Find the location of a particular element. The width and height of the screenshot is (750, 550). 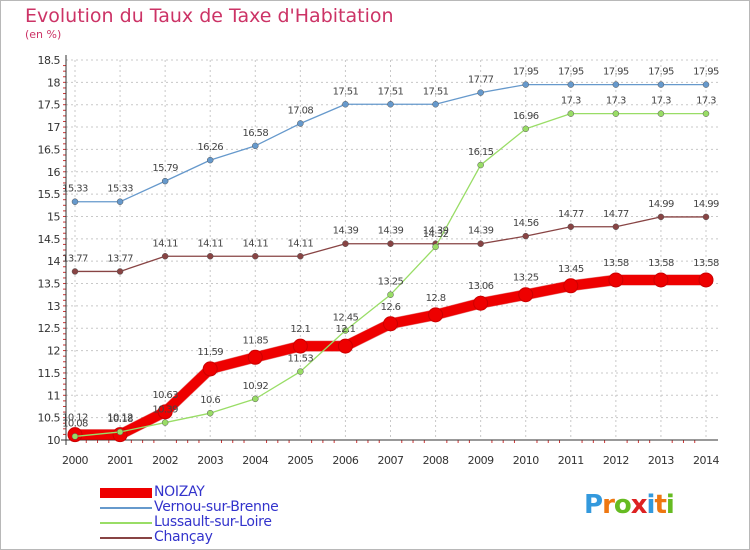

y-tick-label: 18.5 is located at coordinates (49, 60).